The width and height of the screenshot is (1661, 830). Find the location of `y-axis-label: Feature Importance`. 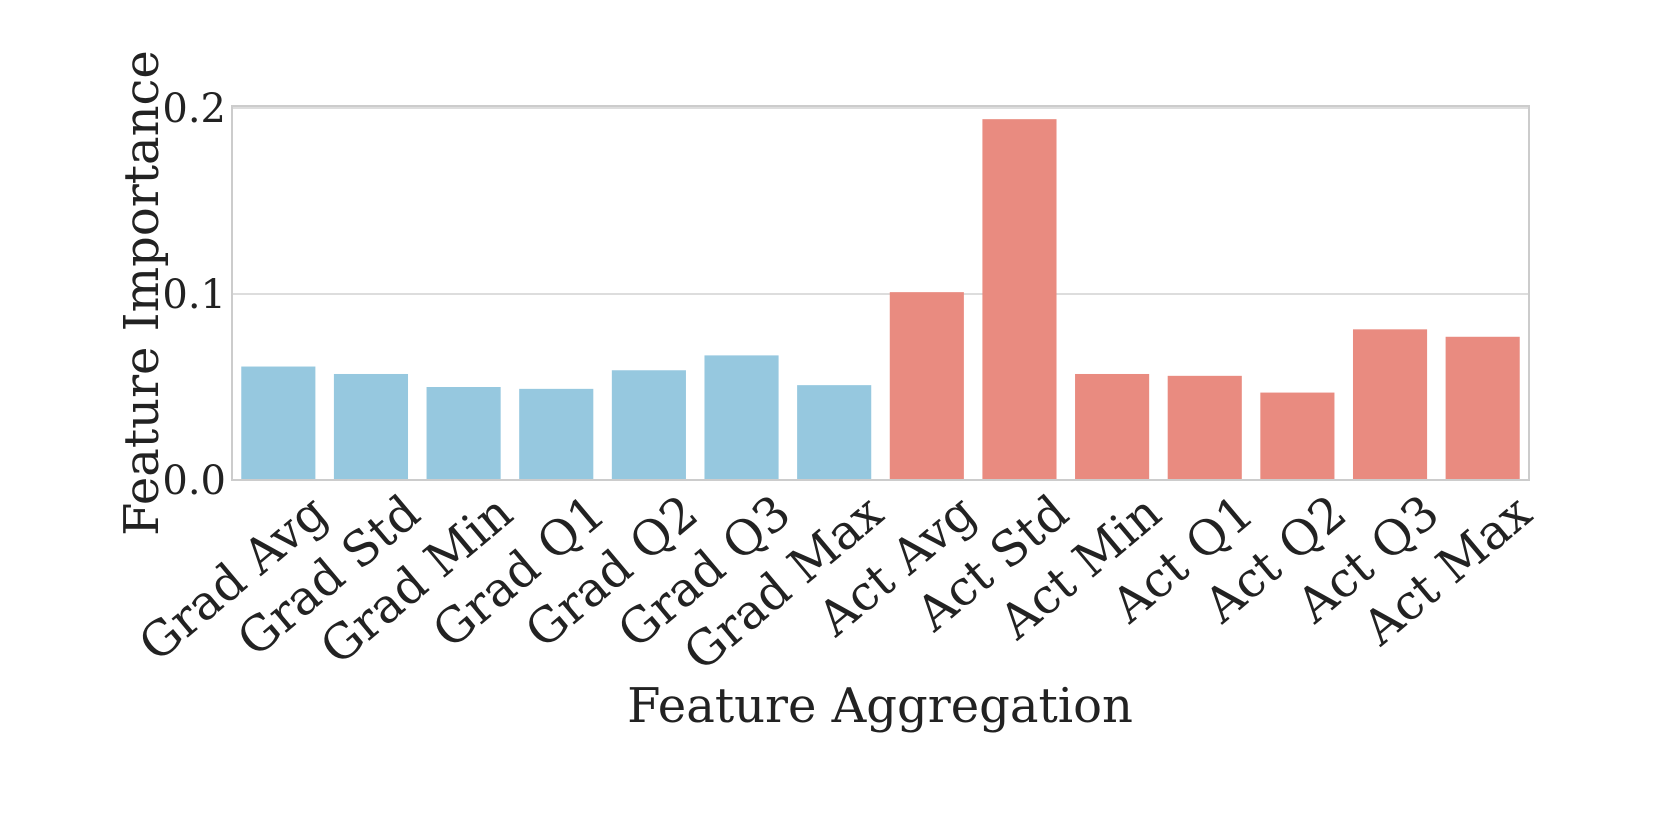

y-axis-label: Feature Importance is located at coordinates (142, 293).